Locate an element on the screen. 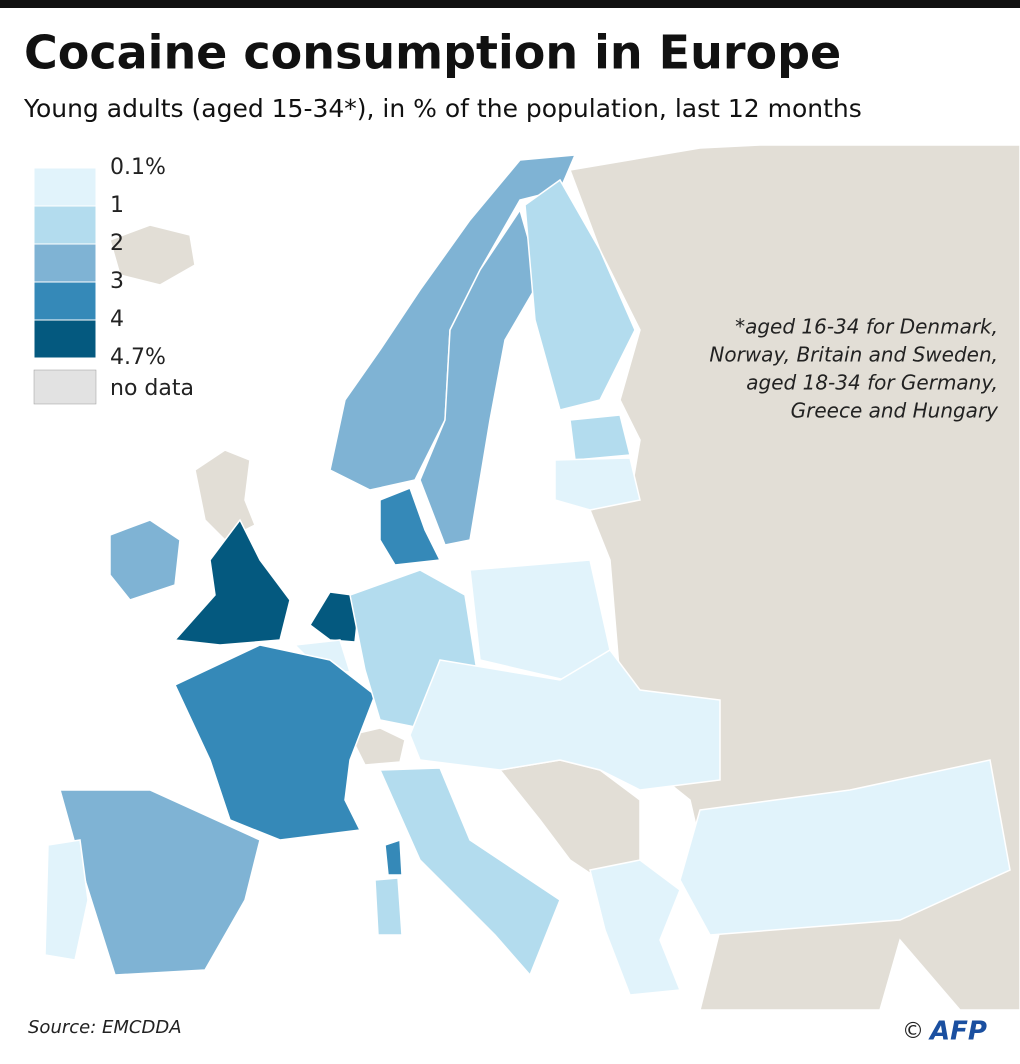 The image size is (1020, 1064). title: Cocaine consumption in Europe is located at coordinates (432, 53).